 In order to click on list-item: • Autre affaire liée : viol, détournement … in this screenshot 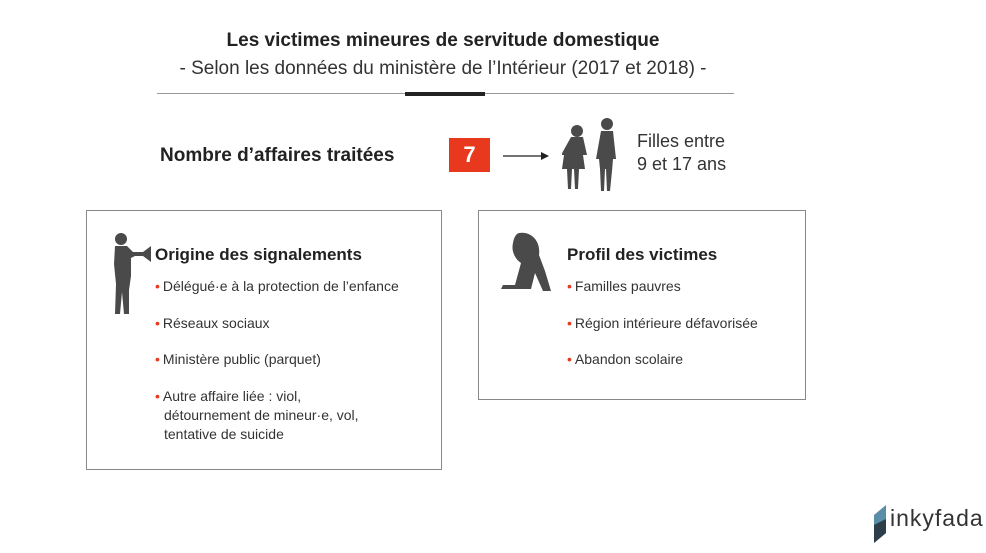, I will do `click(257, 415)`.